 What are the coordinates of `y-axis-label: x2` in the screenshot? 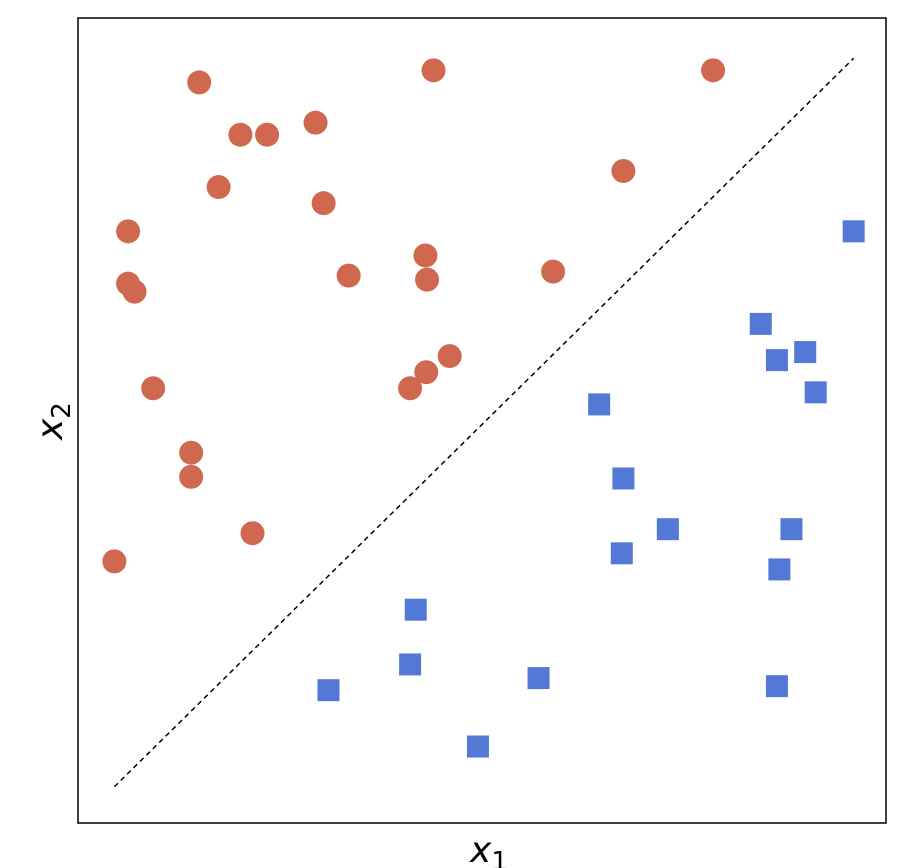 It's located at (53, 421).